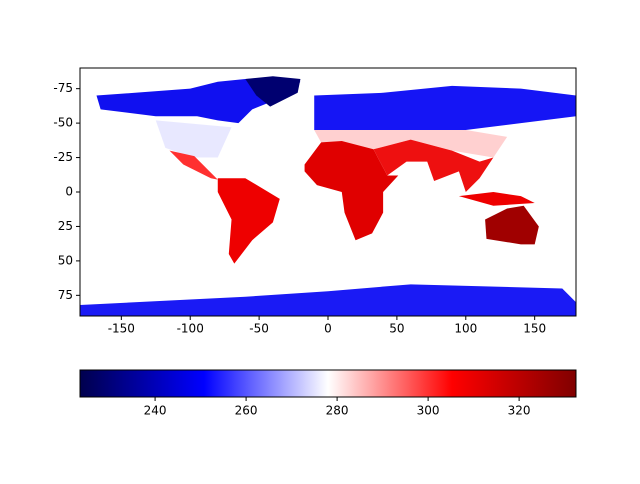  I want to click on colorbar-tick-label: 280, so click(337, 411).